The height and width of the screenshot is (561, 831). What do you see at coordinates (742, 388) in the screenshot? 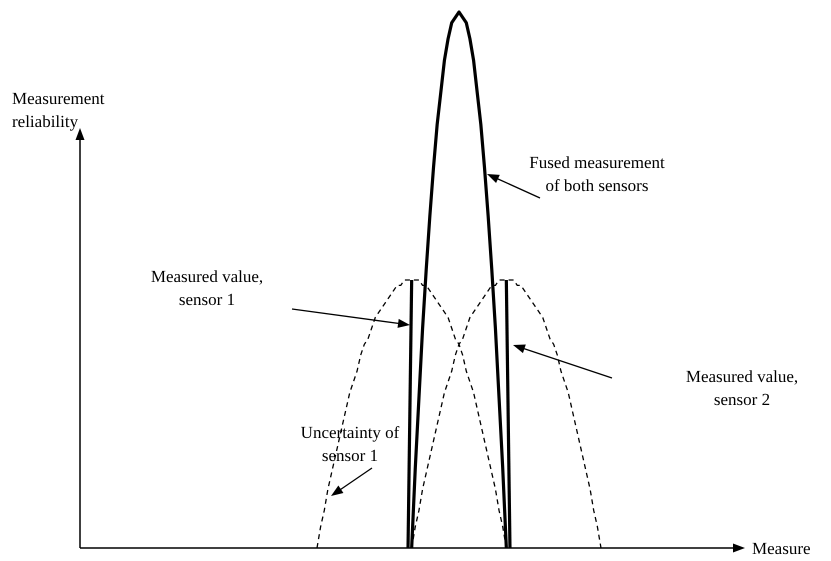
I see `text: Measured value, sensor 2` at bounding box center [742, 388].